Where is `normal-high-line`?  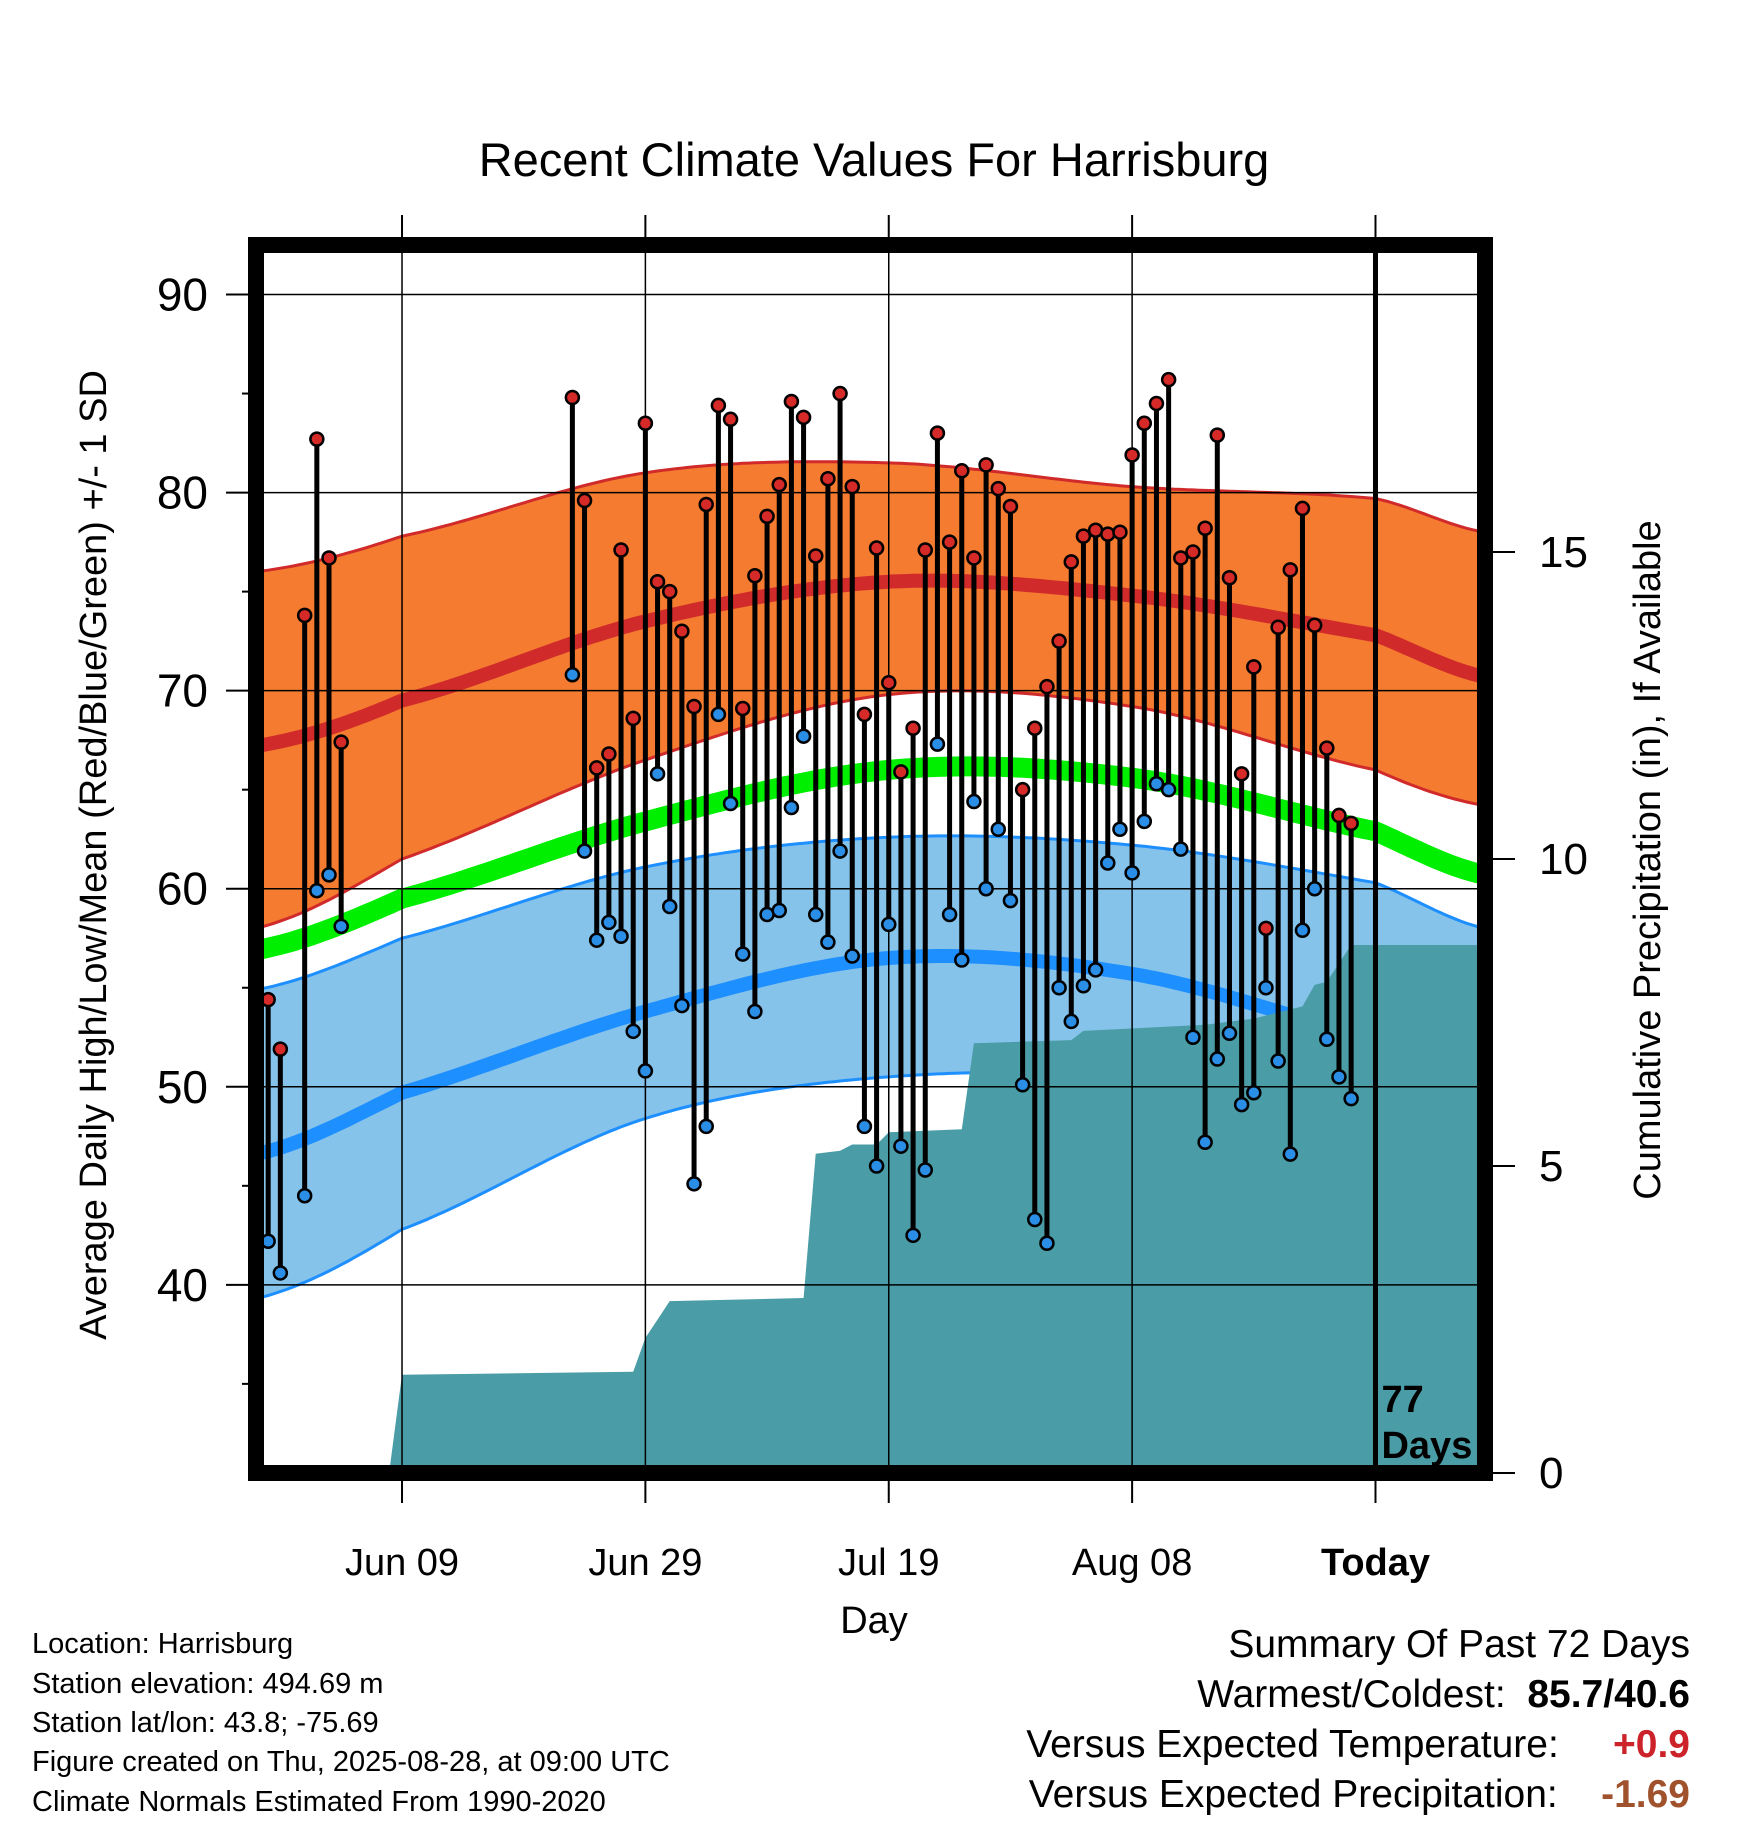 normal-high-line is located at coordinates (870, 663).